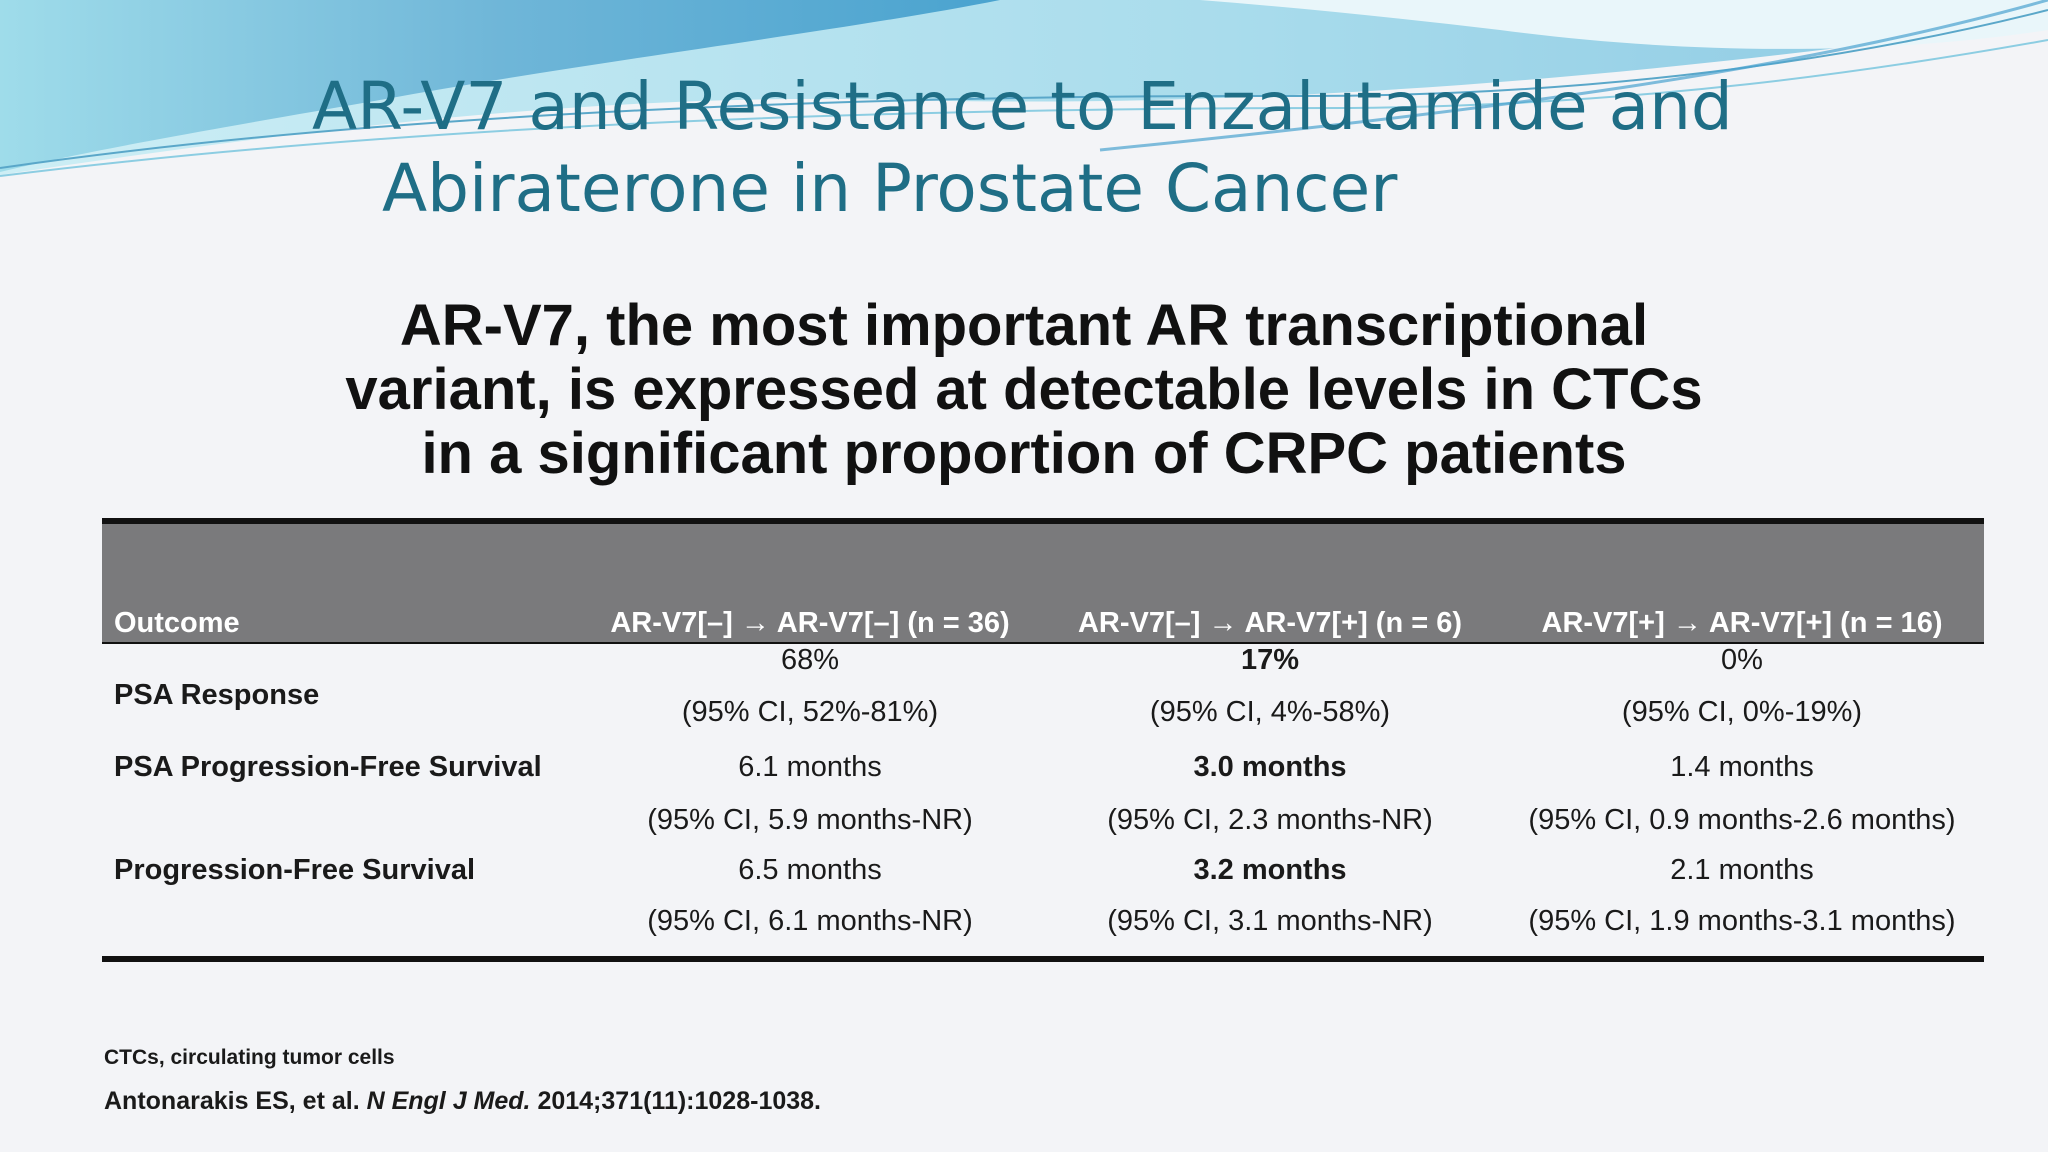 The width and height of the screenshot is (2048, 1152). I want to click on header-group-pos-pos: AR-V7[+] → AR-V7[+] (n = 16), so click(1742, 581).